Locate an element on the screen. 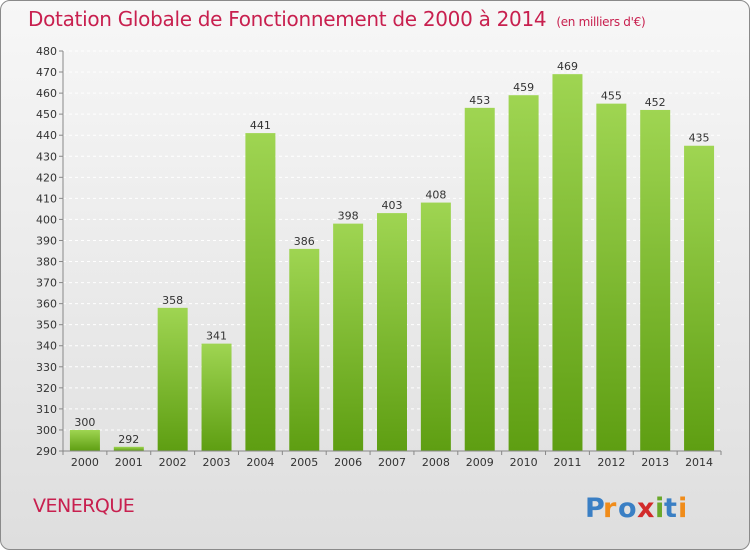 The image size is (750, 550). bar-value-label: 469 is located at coordinates (567, 66).